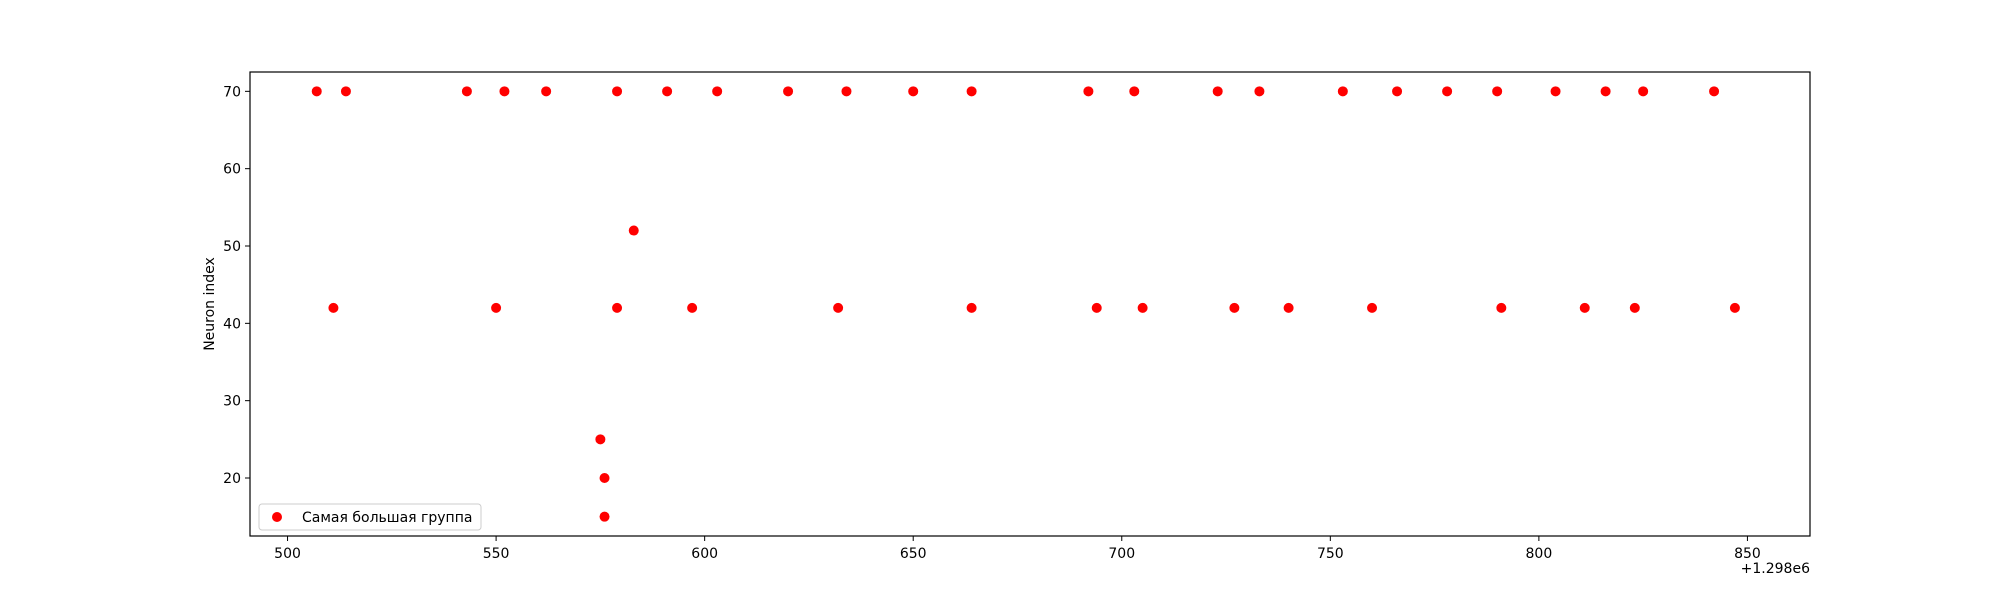 The height and width of the screenshot is (600, 2000). I want to click on y-tick-label: 30, so click(232, 402).